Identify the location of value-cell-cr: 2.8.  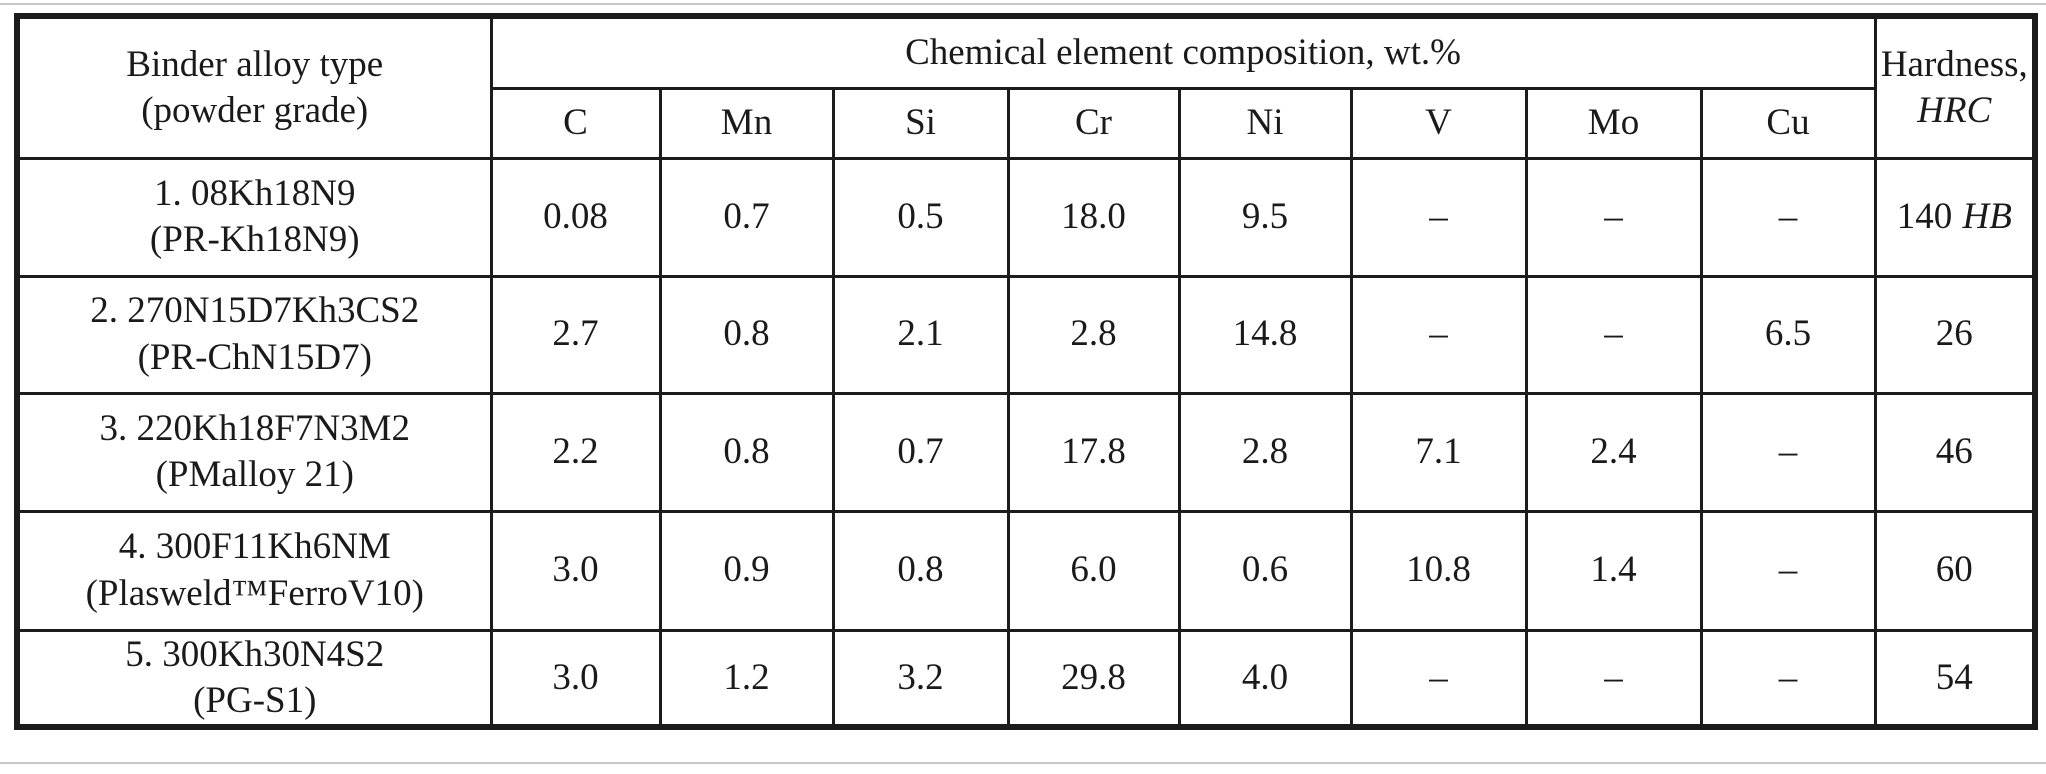
(1093, 334).